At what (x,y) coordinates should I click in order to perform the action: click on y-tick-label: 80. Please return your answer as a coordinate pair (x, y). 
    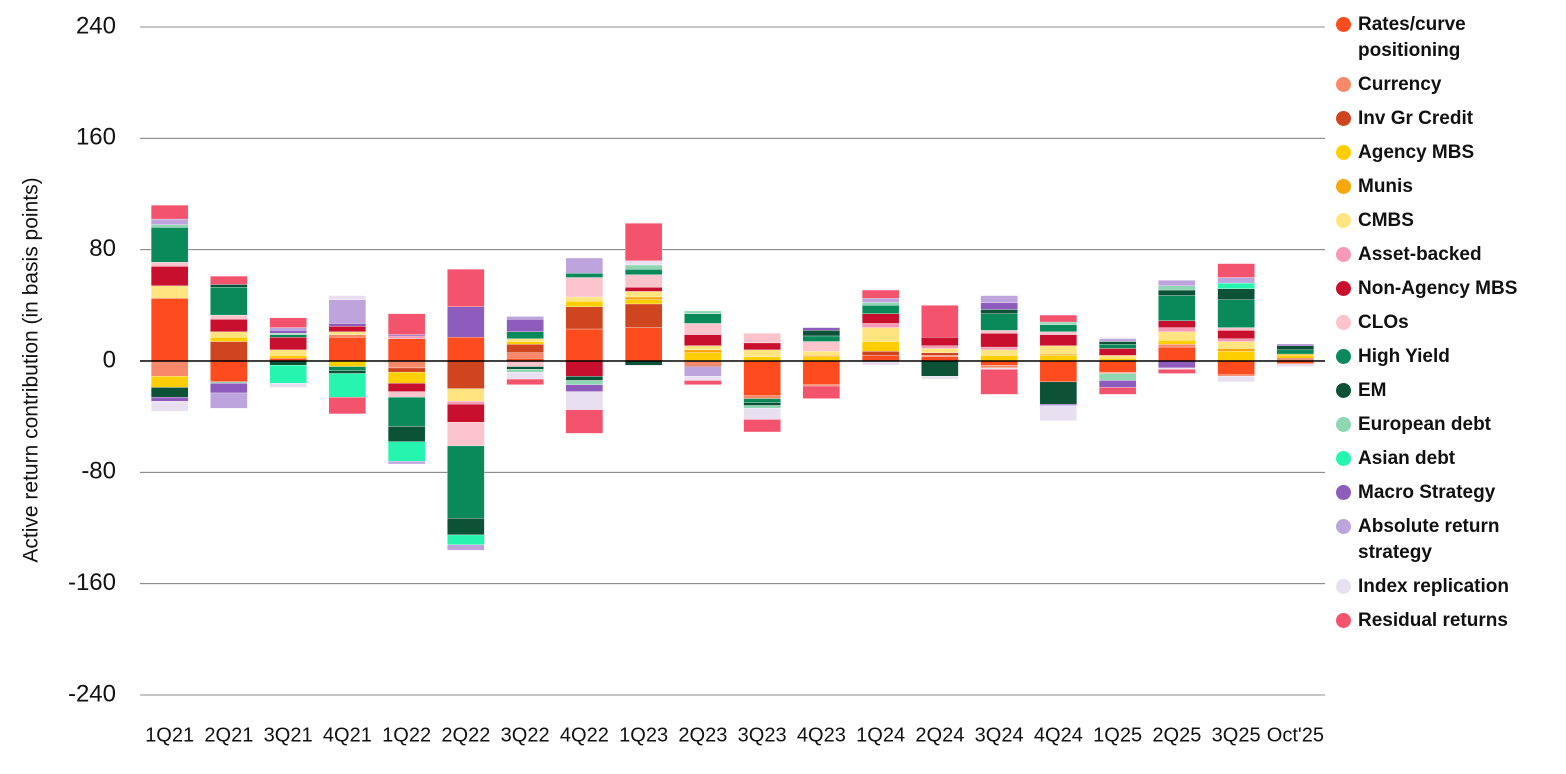
    Looking at the image, I should click on (102, 248).